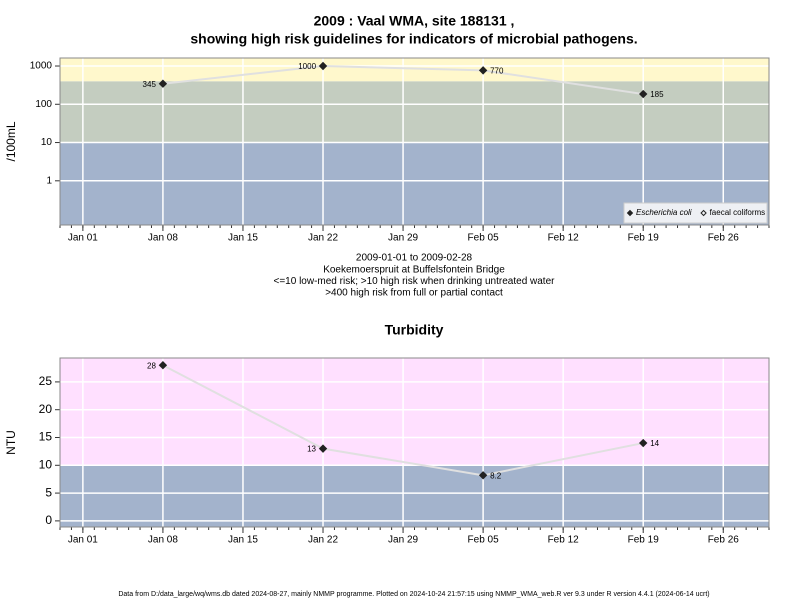 The width and height of the screenshot is (800, 600). Describe the element at coordinates (43, 104) in the screenshot. I see `y-tick-label: 100` at that location.